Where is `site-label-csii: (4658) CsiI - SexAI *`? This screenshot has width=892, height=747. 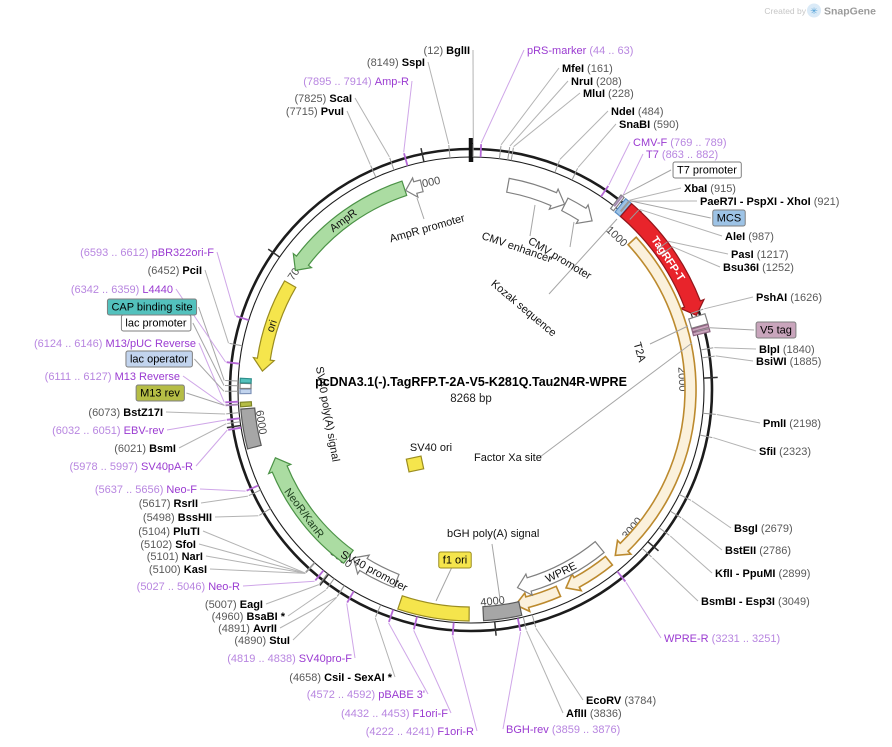
site-label-csii: (4658) CsiI - SexAI * is located at coordinates (340, 678).